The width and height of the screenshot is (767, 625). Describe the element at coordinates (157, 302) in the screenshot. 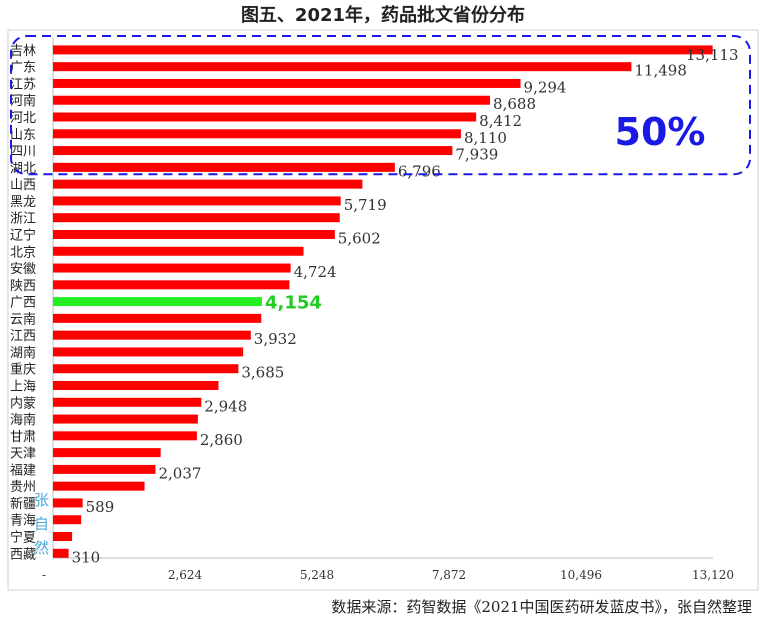

I see `bar-highlight` at that location.